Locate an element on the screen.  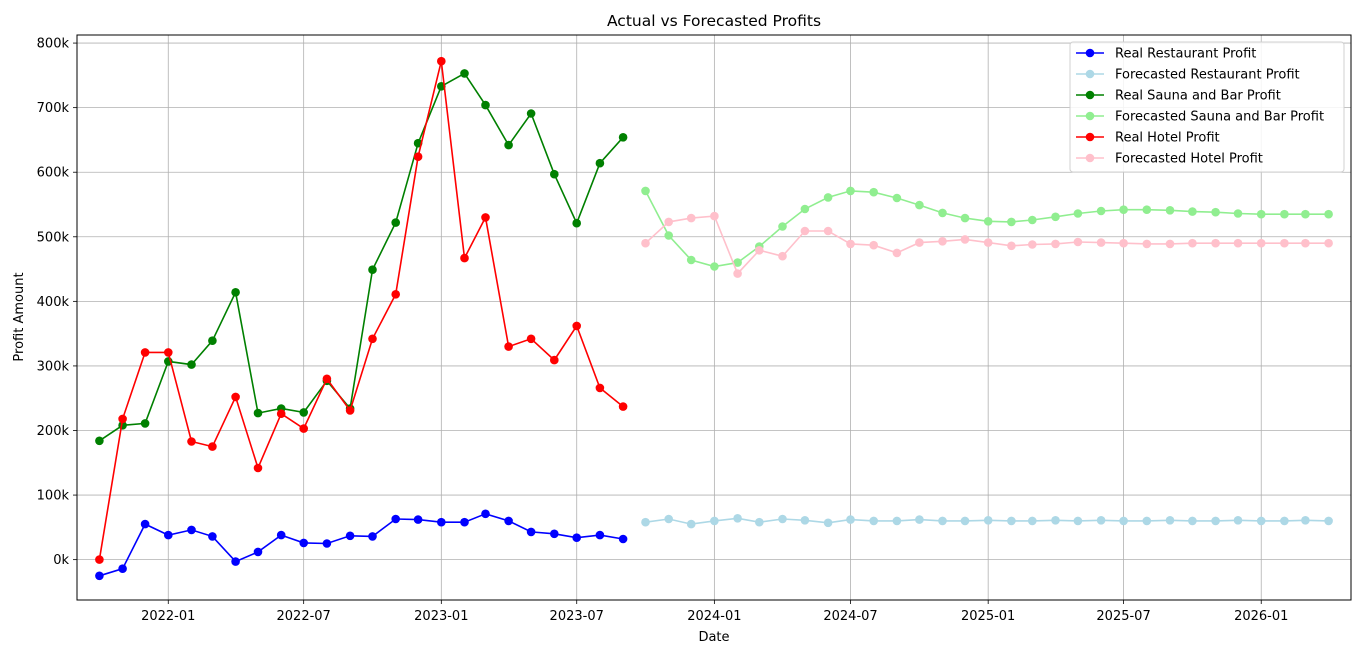
y-tick-label: 600k is located at coordinates (53, 173).